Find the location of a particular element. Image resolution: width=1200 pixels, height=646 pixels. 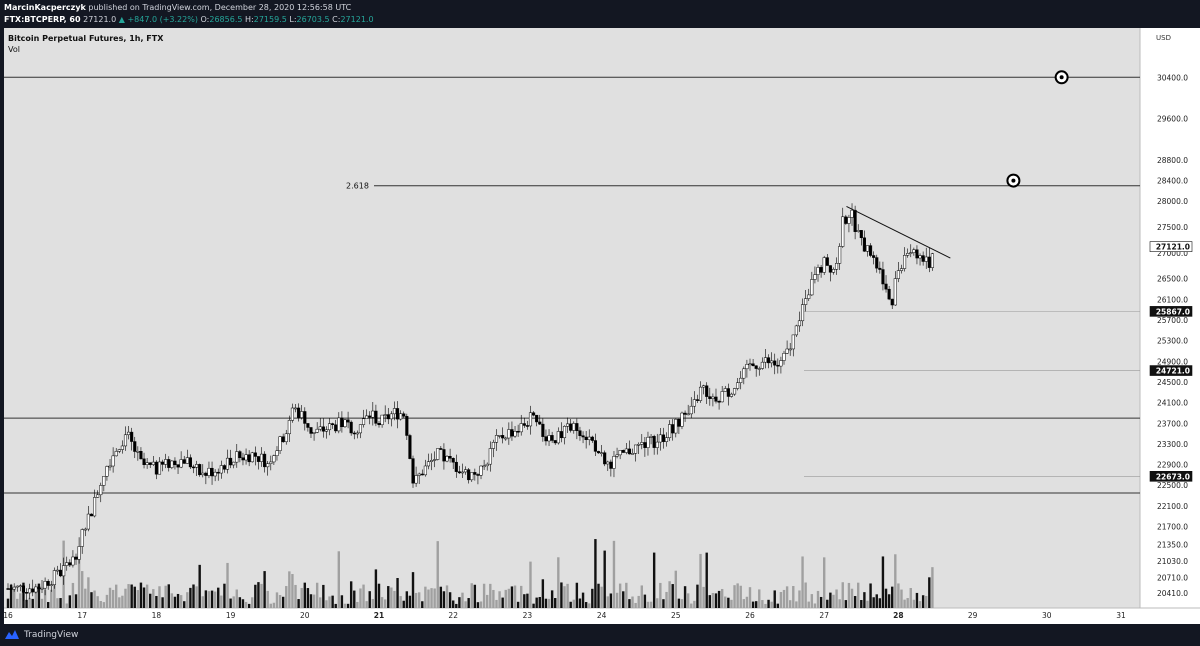

tradingview-logo: TradingView is located at coordinates (41, 634).